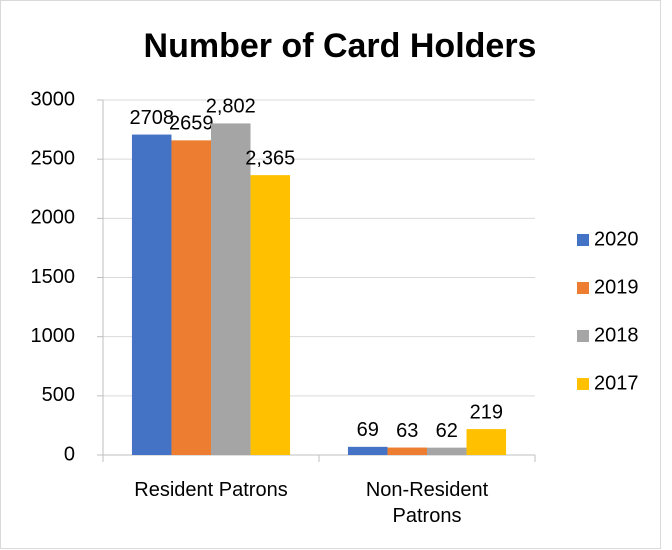 This screenshot has width=672, height=550. Describe the element at coordinates (368, 430) in the screenshot. I see `data-label: 69` at that location.